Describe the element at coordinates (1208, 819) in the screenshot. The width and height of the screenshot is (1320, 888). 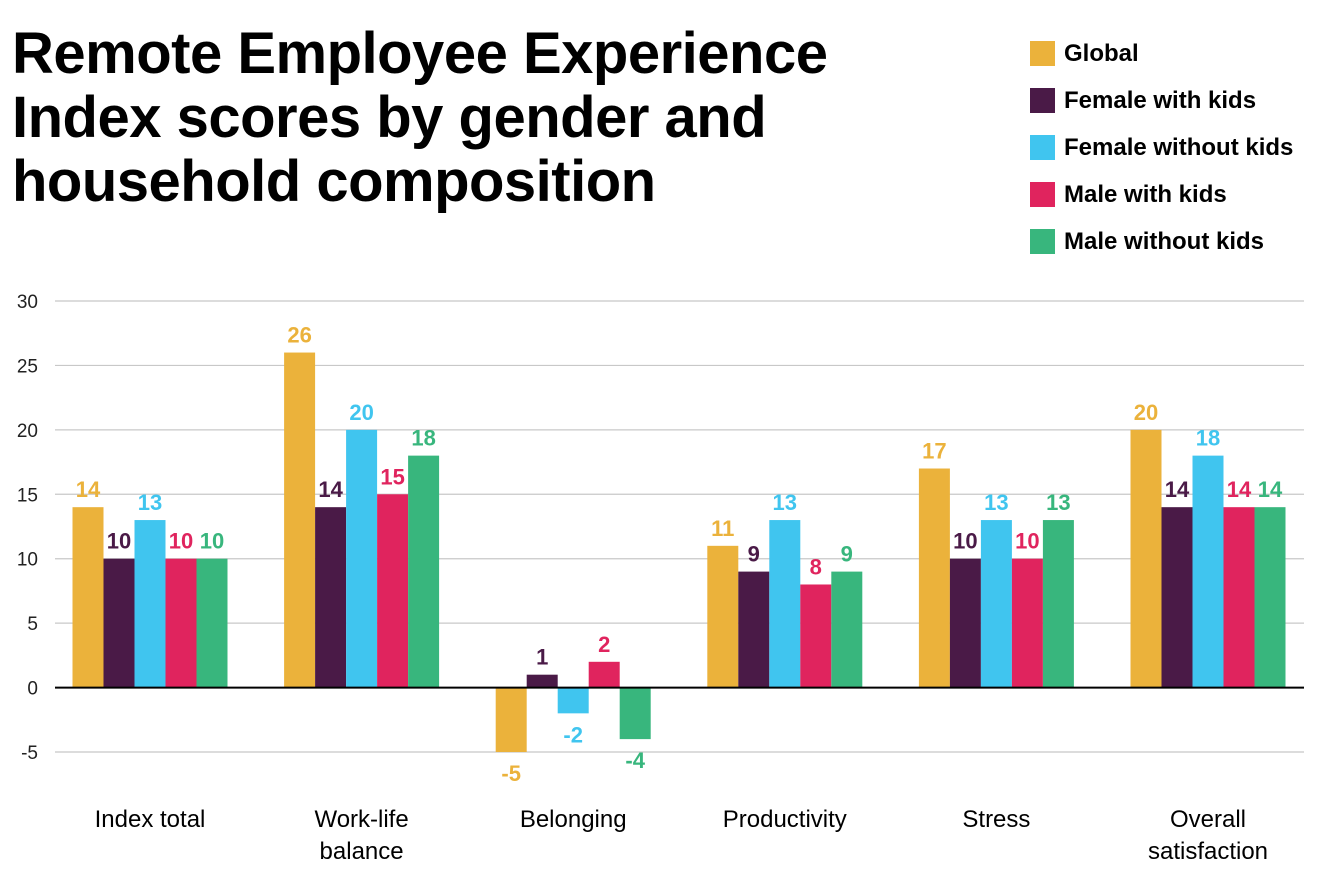
I see `x-tick-label: Overall` at that location.